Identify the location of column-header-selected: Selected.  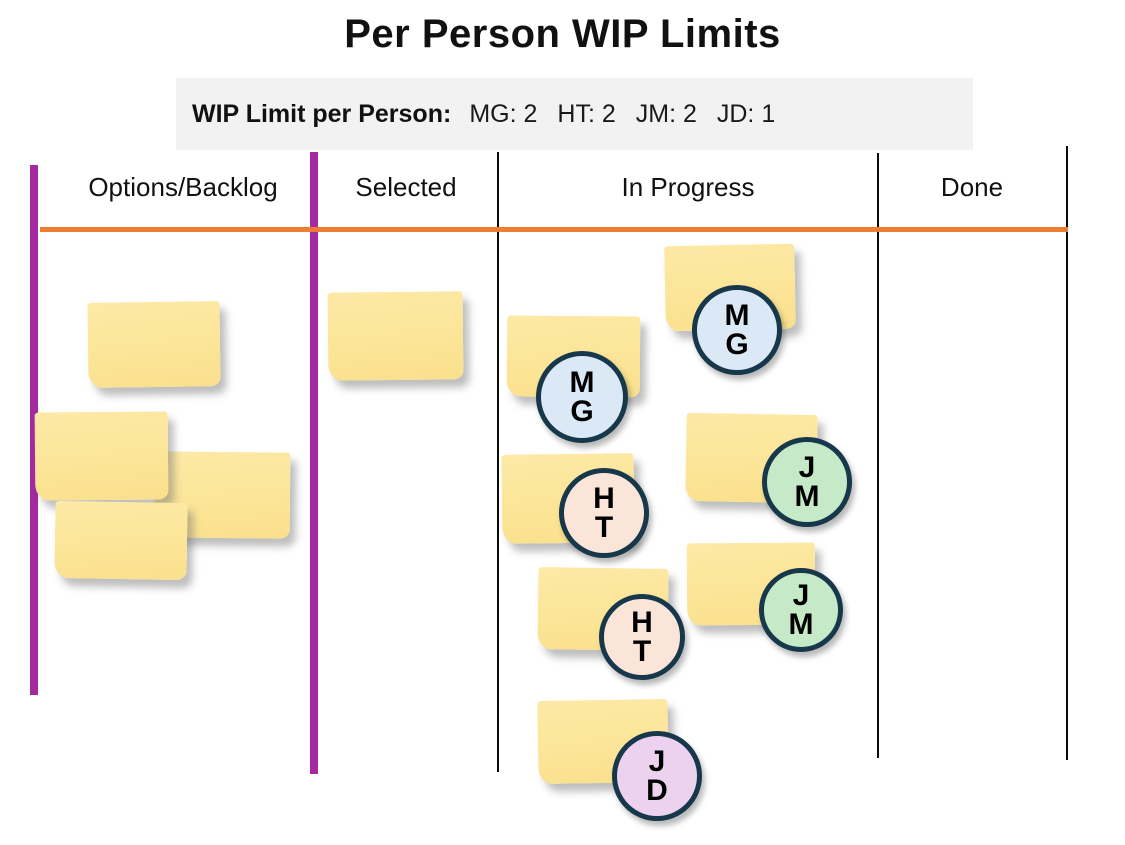
(406, 187).